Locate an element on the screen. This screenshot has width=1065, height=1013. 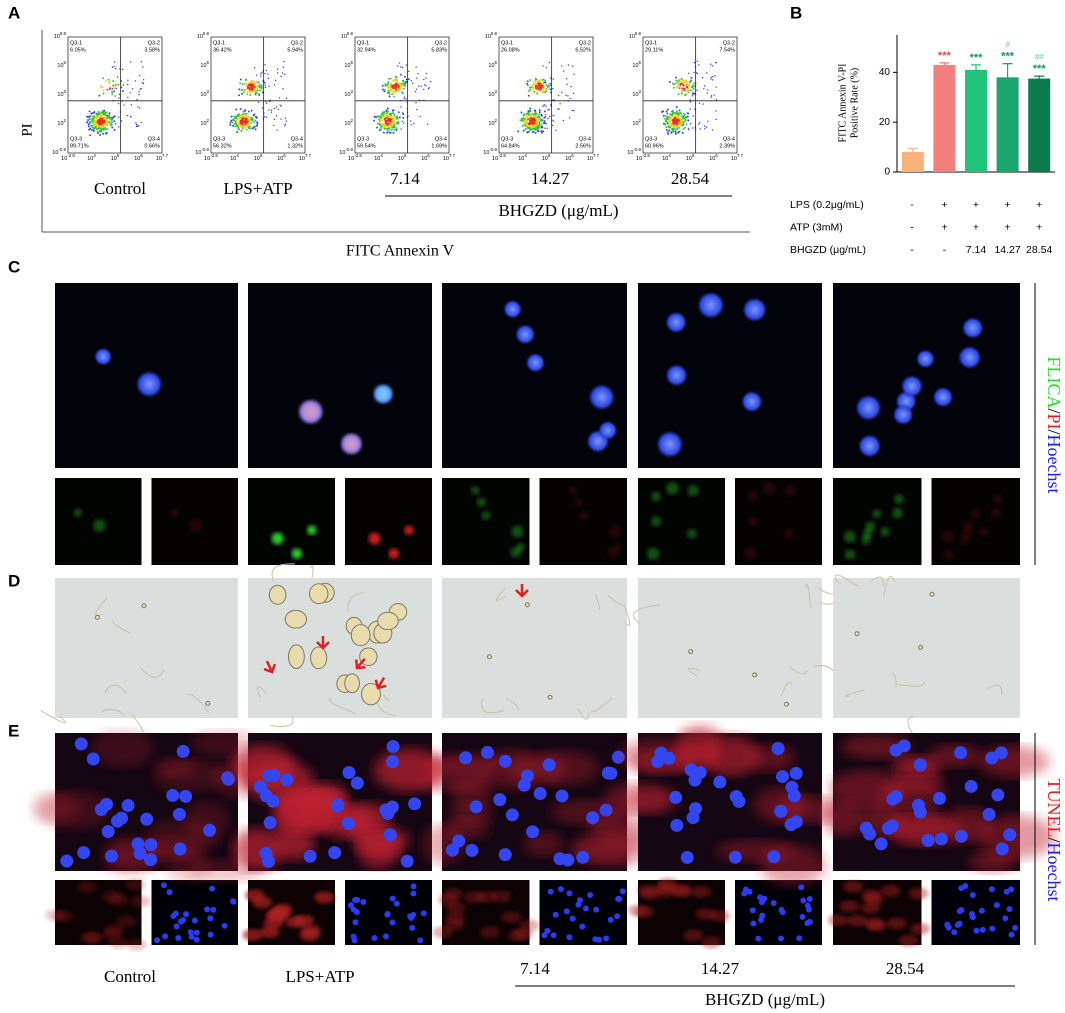
quadrant-name: Q3-2 is located at coordinates (441, 43).